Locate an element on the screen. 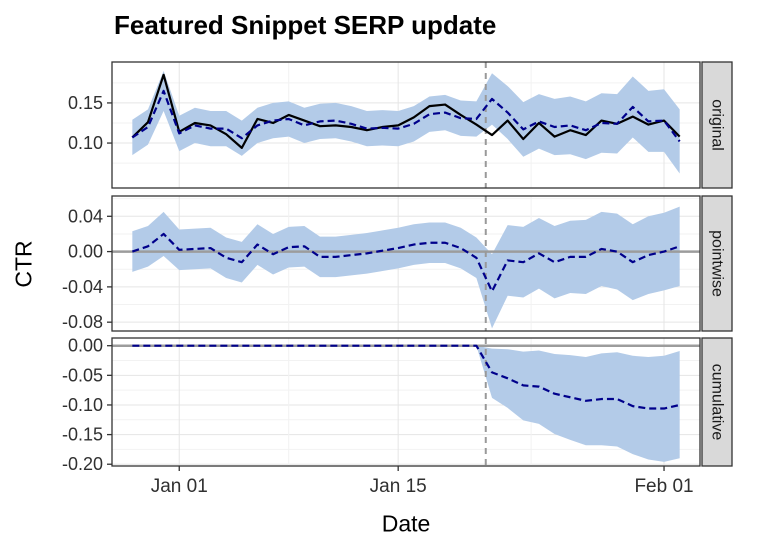  pointwise-effect-line is located at coordinates (406, 262).